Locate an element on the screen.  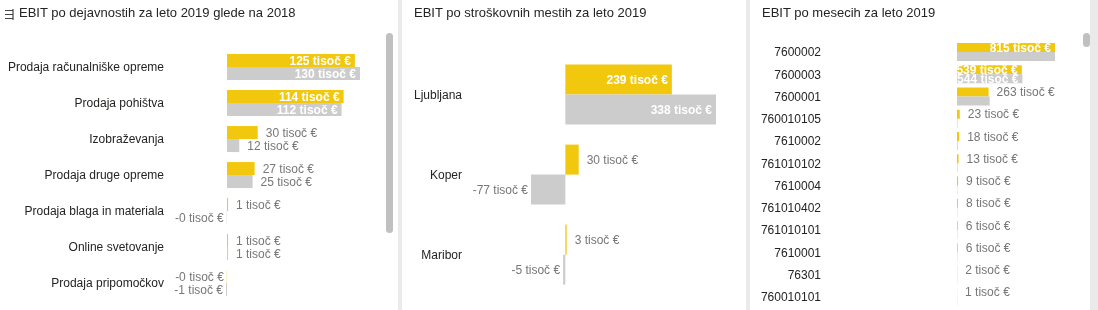
chart-title: EBIT po dejavnostih za leto 2019 glede na 2018 is located at coordinates (157, 12).